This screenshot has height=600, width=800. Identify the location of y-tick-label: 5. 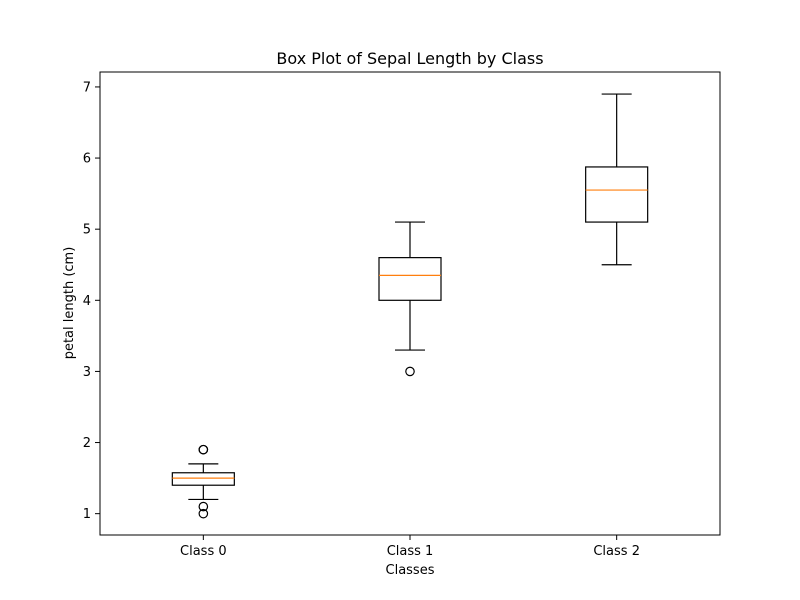
(87, 230).